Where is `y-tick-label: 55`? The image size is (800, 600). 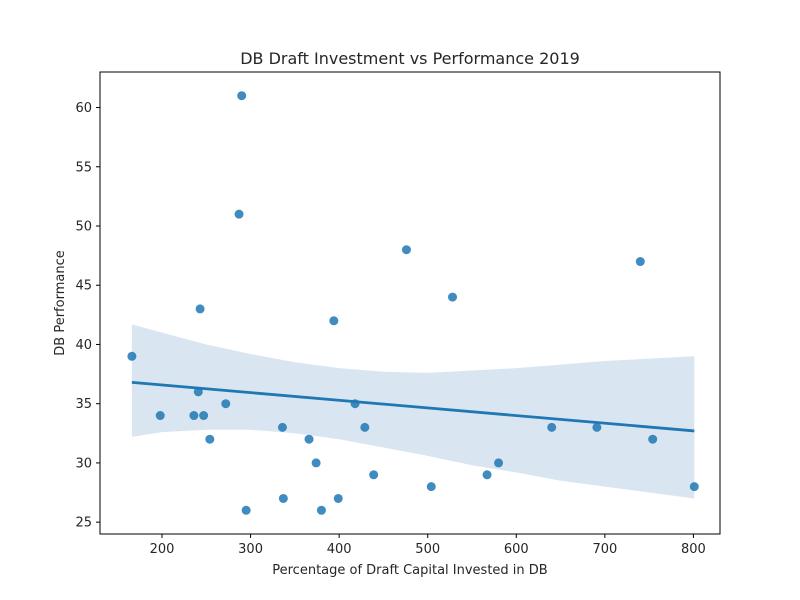
y-tick-label: 55 is located at coordinates (83, 167).